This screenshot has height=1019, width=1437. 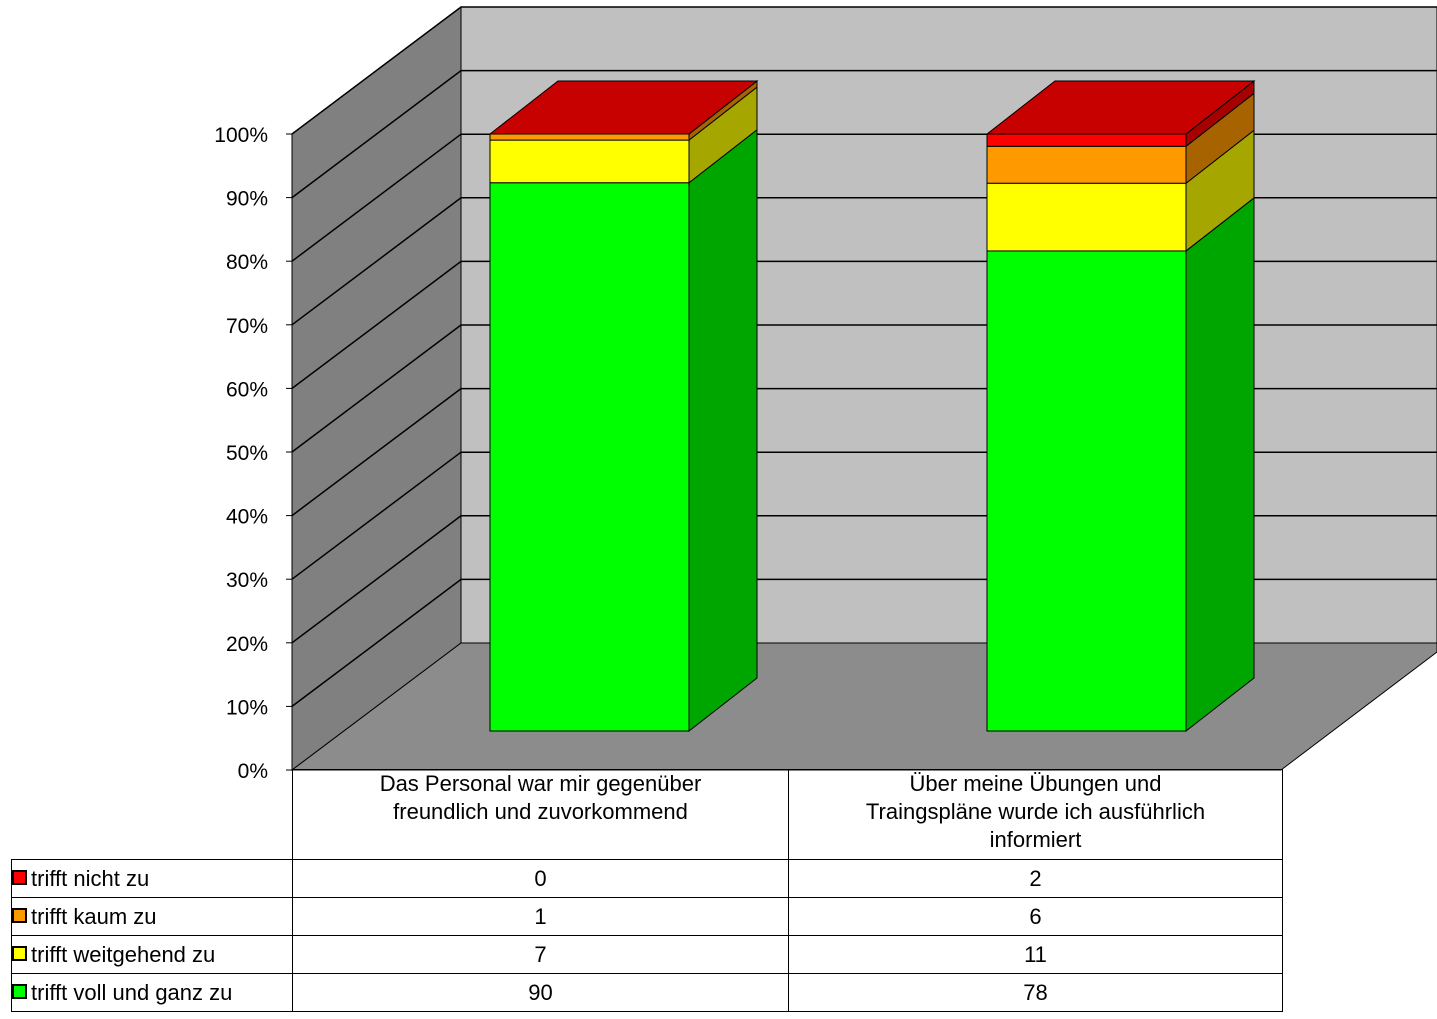 What do you see at coordinates (90, 878) in the screenshot?
I see `series-name: trifft nicht zu` at bounding box center [90, 878].